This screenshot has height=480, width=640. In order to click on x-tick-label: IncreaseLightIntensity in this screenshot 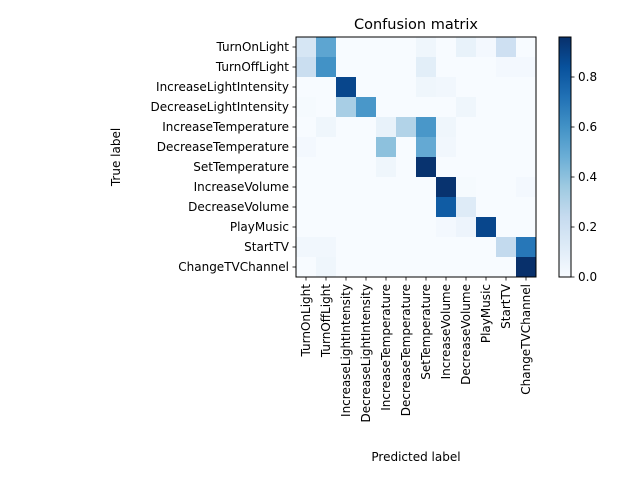, I will do `click(346, 350)`.